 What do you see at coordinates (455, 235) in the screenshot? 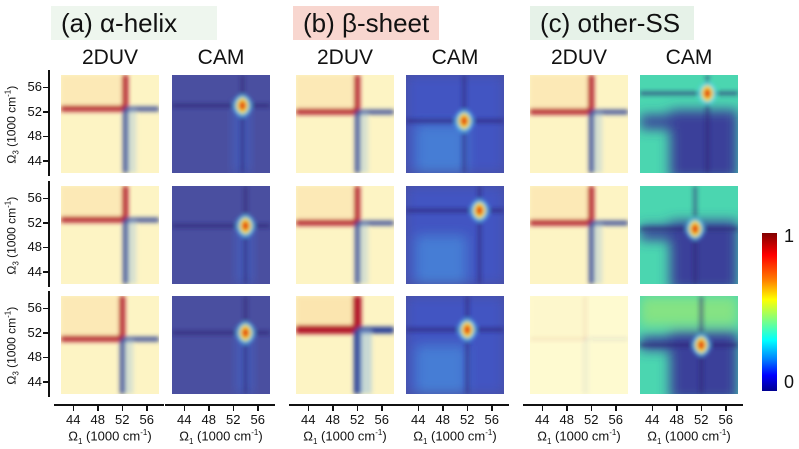
I see `heatmap-panel-b-cam-r2` at bounding box center [455, 235].